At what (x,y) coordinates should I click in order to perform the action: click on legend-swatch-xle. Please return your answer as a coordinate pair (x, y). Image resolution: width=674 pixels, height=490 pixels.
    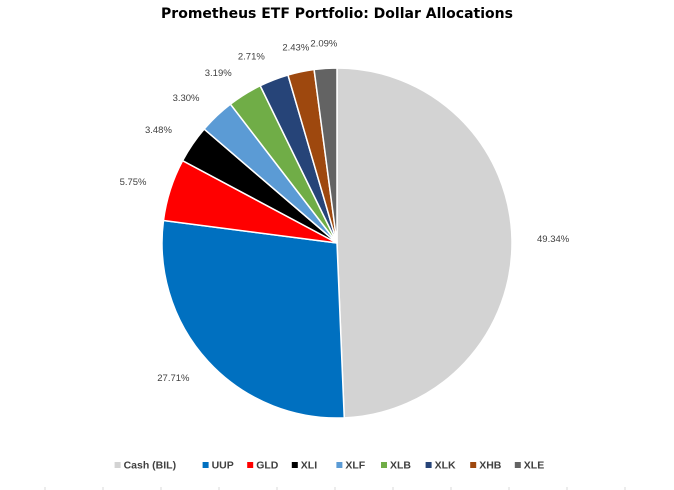
    Looking at the image, I should click on (517, 465).